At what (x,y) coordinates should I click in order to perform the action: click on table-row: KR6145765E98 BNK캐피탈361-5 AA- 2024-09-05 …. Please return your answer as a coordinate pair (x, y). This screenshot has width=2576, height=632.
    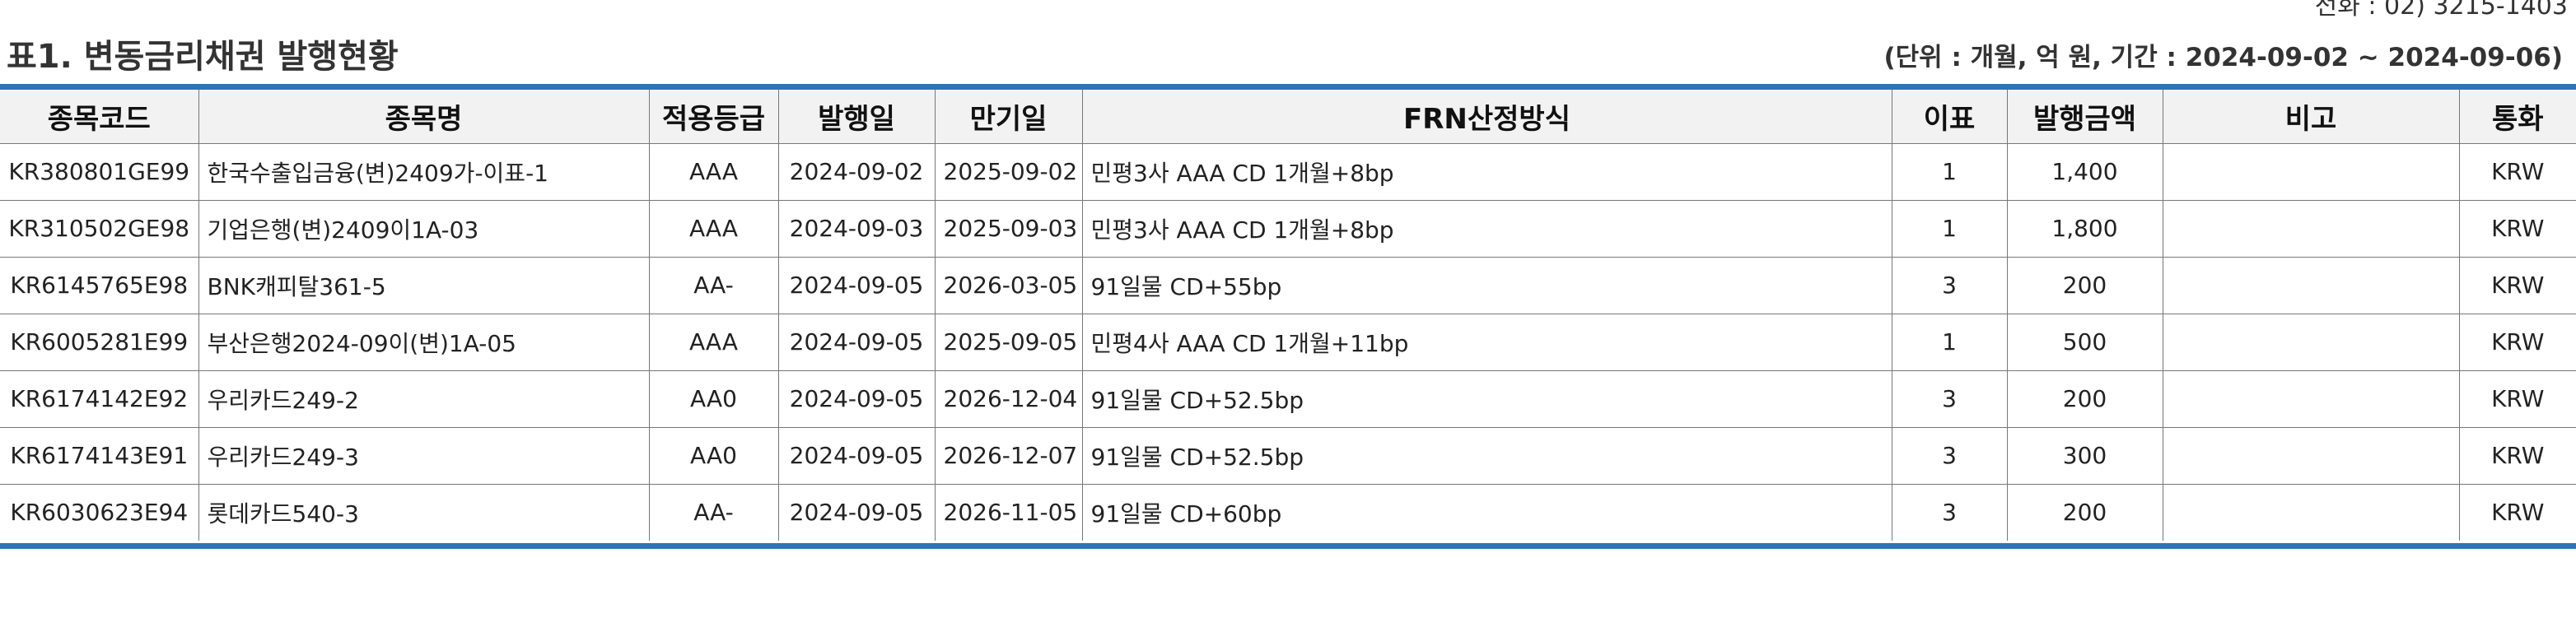
    Looking at the image, I should click on (1288, 285).